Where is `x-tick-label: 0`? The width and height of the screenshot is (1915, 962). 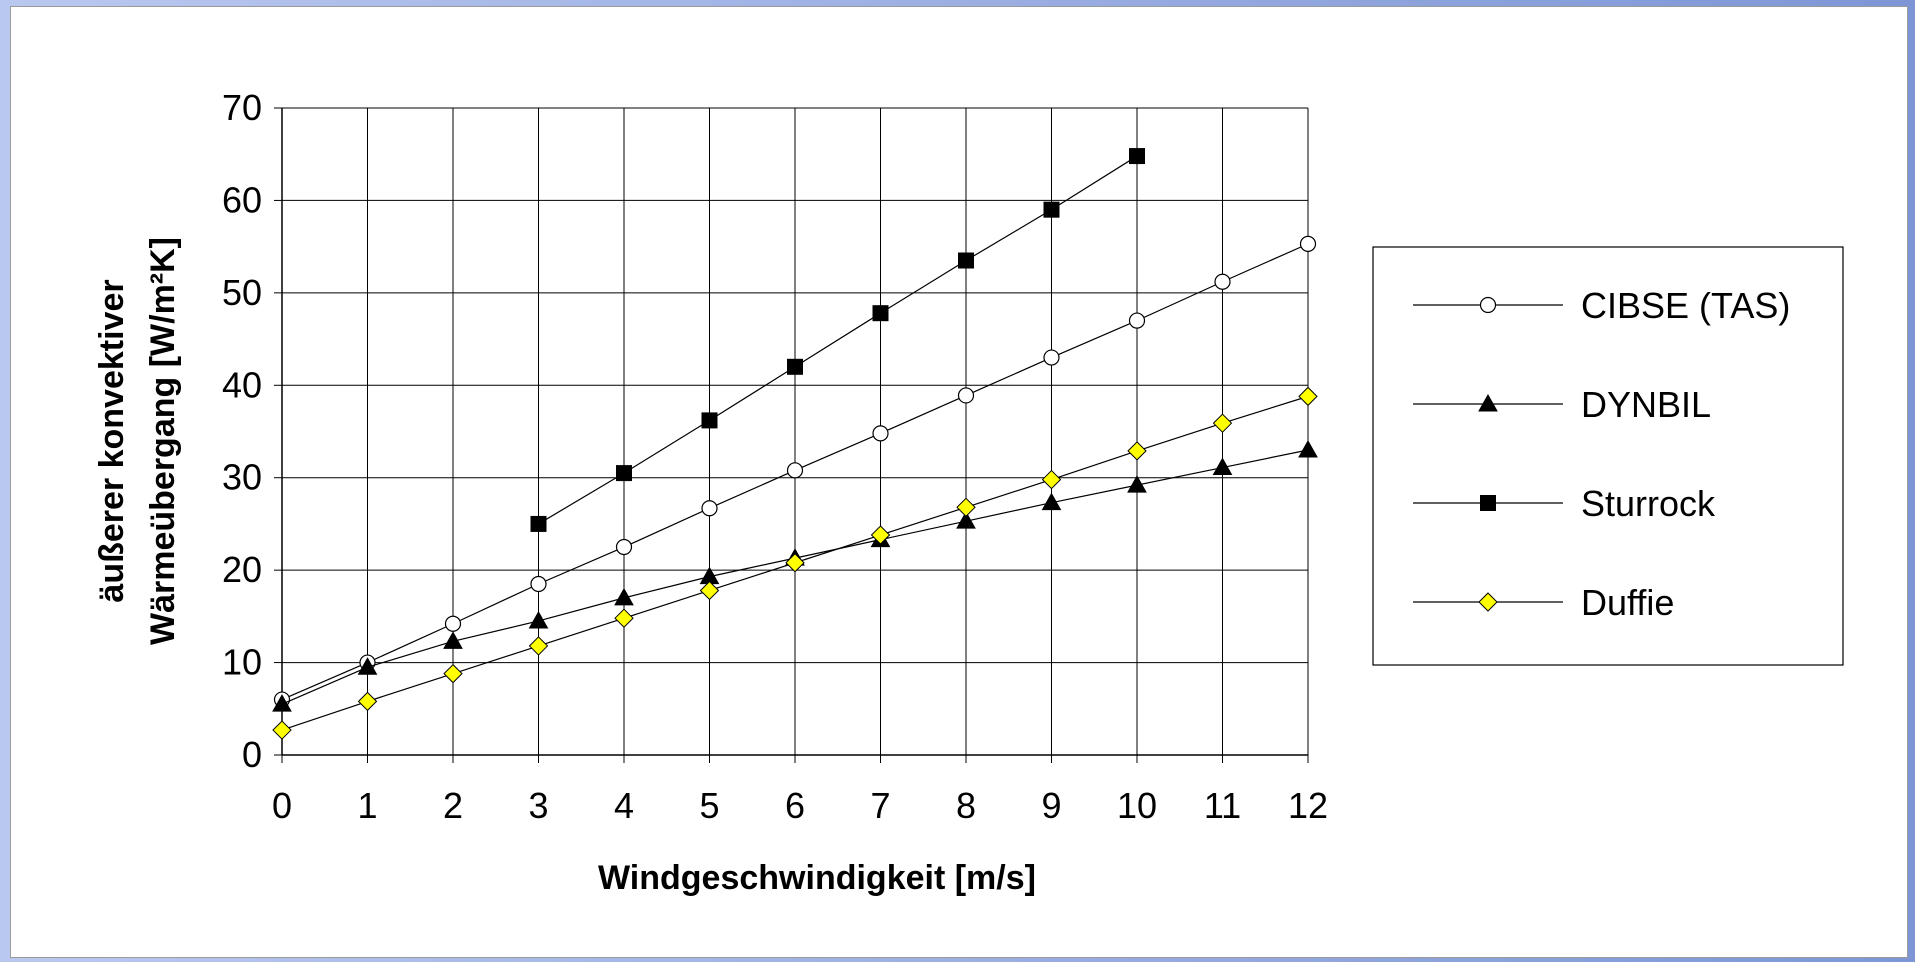 x-tick-label: 0 is located at coordinates (282, 805).